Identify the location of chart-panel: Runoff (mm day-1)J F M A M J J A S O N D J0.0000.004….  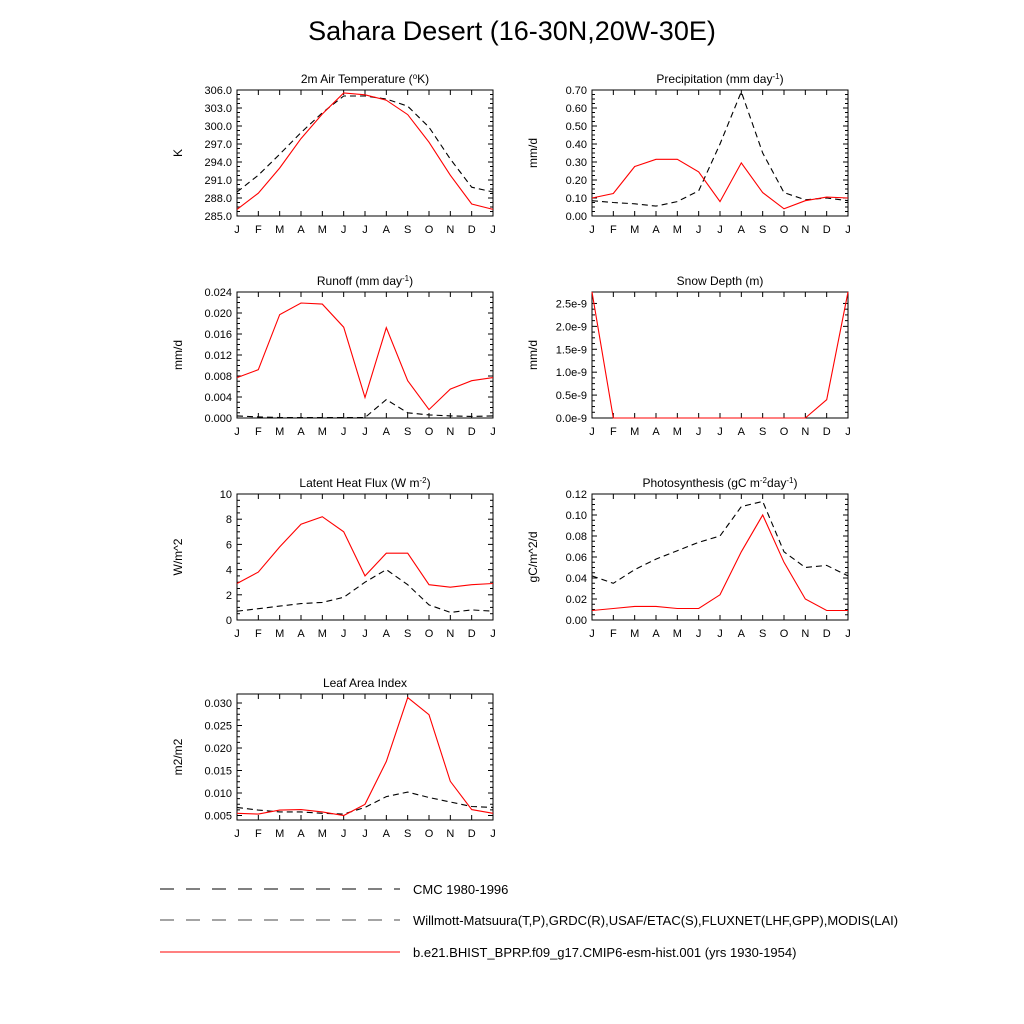
(333, 356).